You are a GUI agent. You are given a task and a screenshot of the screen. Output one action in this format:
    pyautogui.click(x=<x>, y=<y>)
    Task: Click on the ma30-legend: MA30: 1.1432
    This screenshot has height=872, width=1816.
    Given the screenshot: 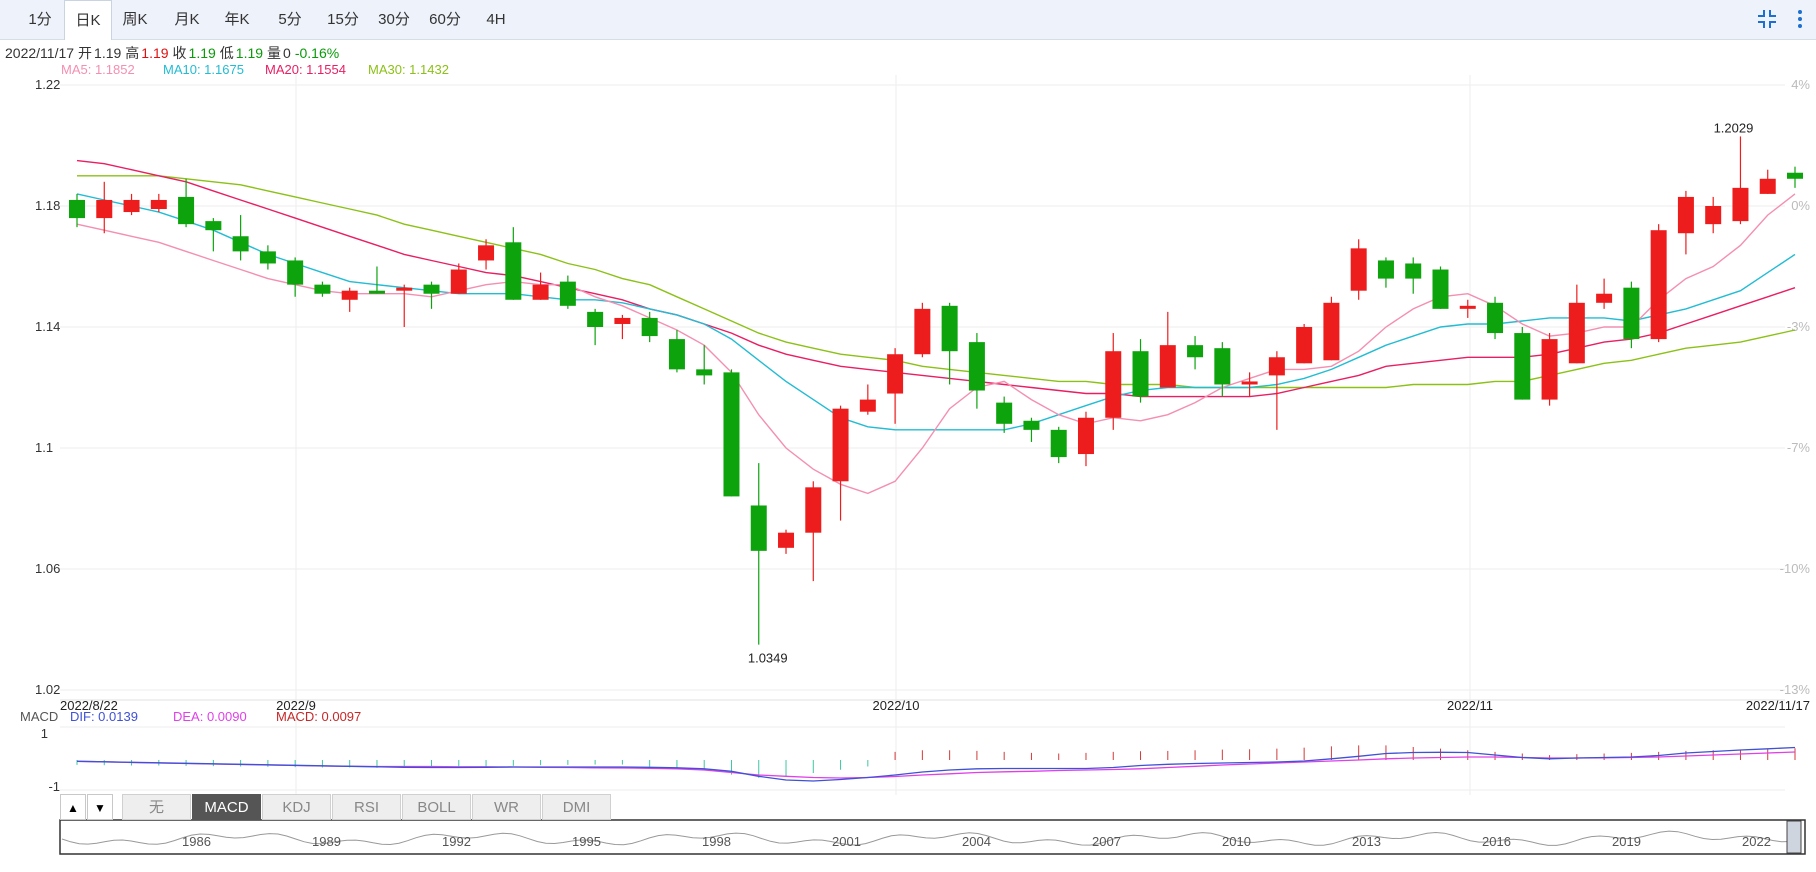 What is the action you would take?
    pyautogui.click(x=408, y=69)
    